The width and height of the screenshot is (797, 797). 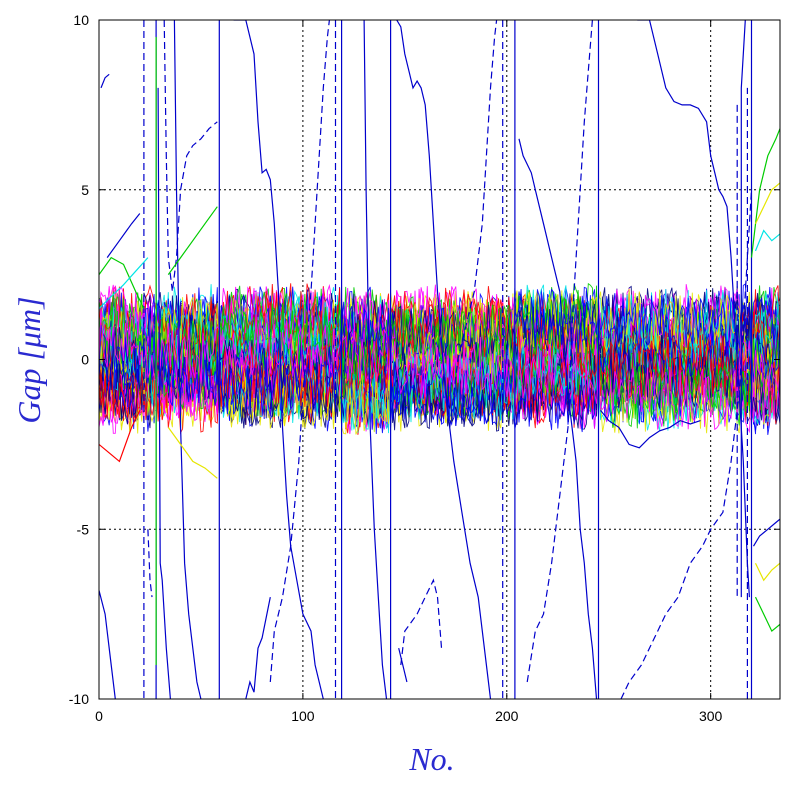 What do you see at coordinates (79, 699) in the screenshot?
I see `y-tick-label--10: -10` at bounding box center [79, 699].